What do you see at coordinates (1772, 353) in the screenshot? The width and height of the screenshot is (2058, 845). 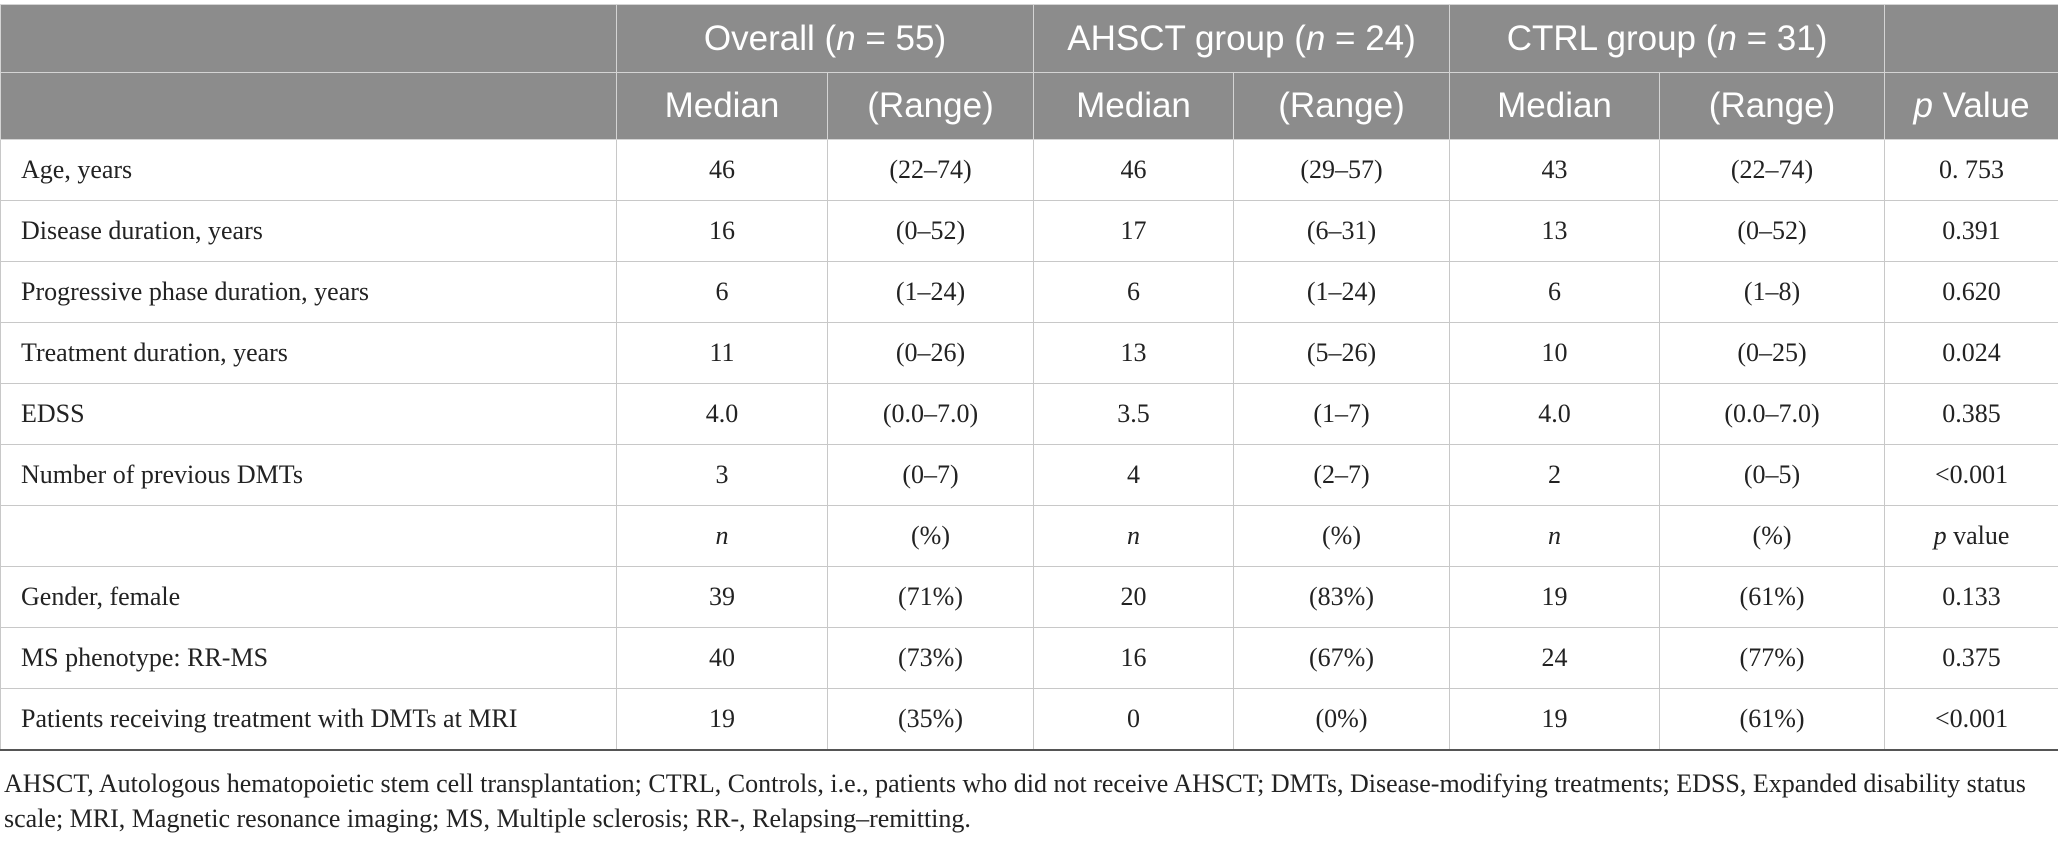 I see `cell-ctrl-range: (0–25)` at bounding box center [1772, 353].